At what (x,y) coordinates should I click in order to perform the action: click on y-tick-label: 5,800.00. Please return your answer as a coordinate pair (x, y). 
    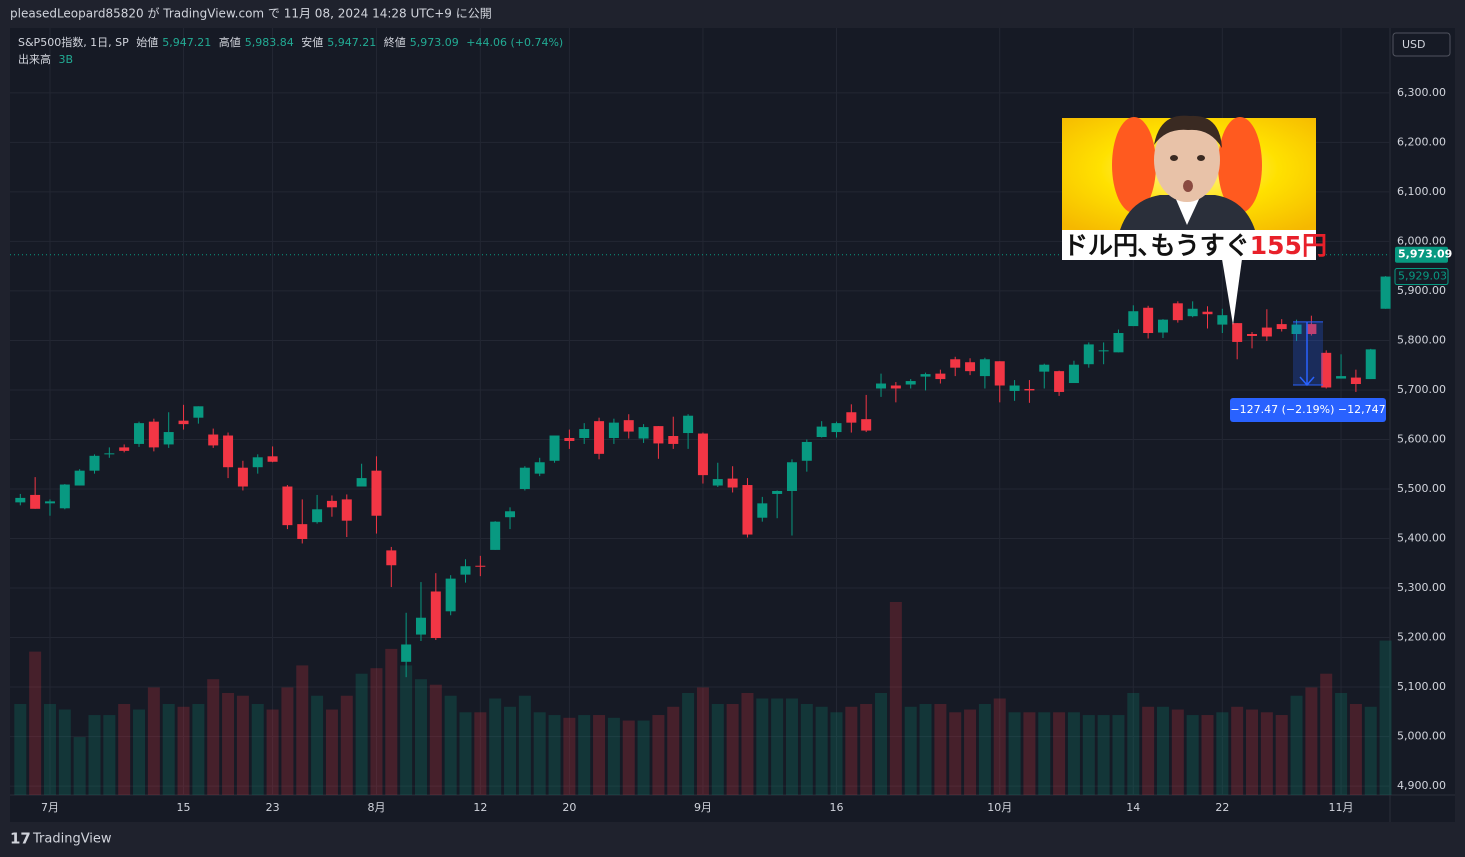
    Looking at the image, I should click on (1421, 339).